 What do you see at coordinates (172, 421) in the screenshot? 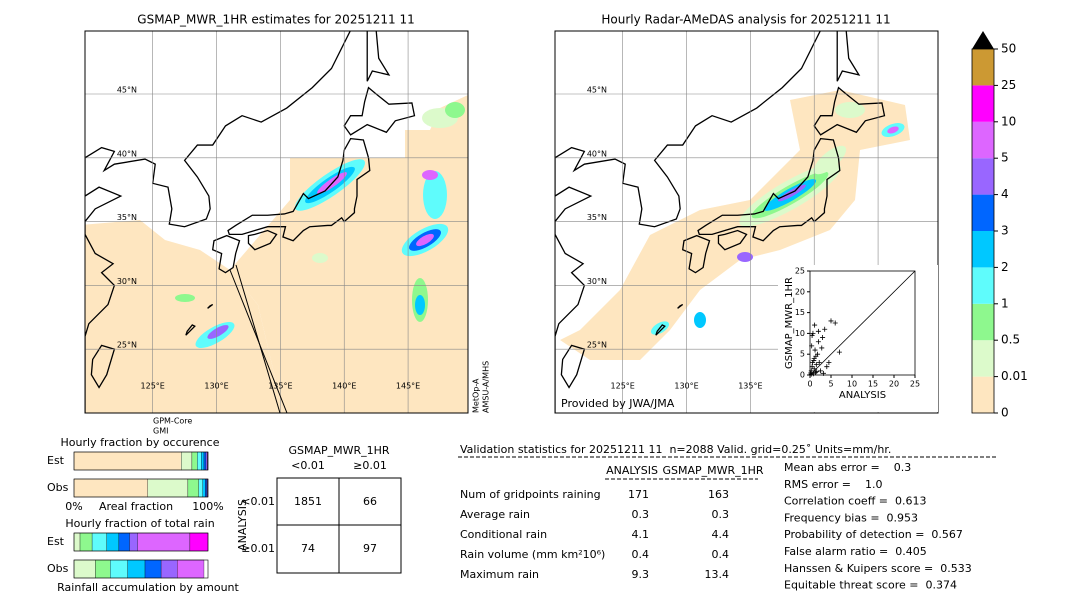
I see `sensor-note: GPM-Core` at bounding box center [172, 421].